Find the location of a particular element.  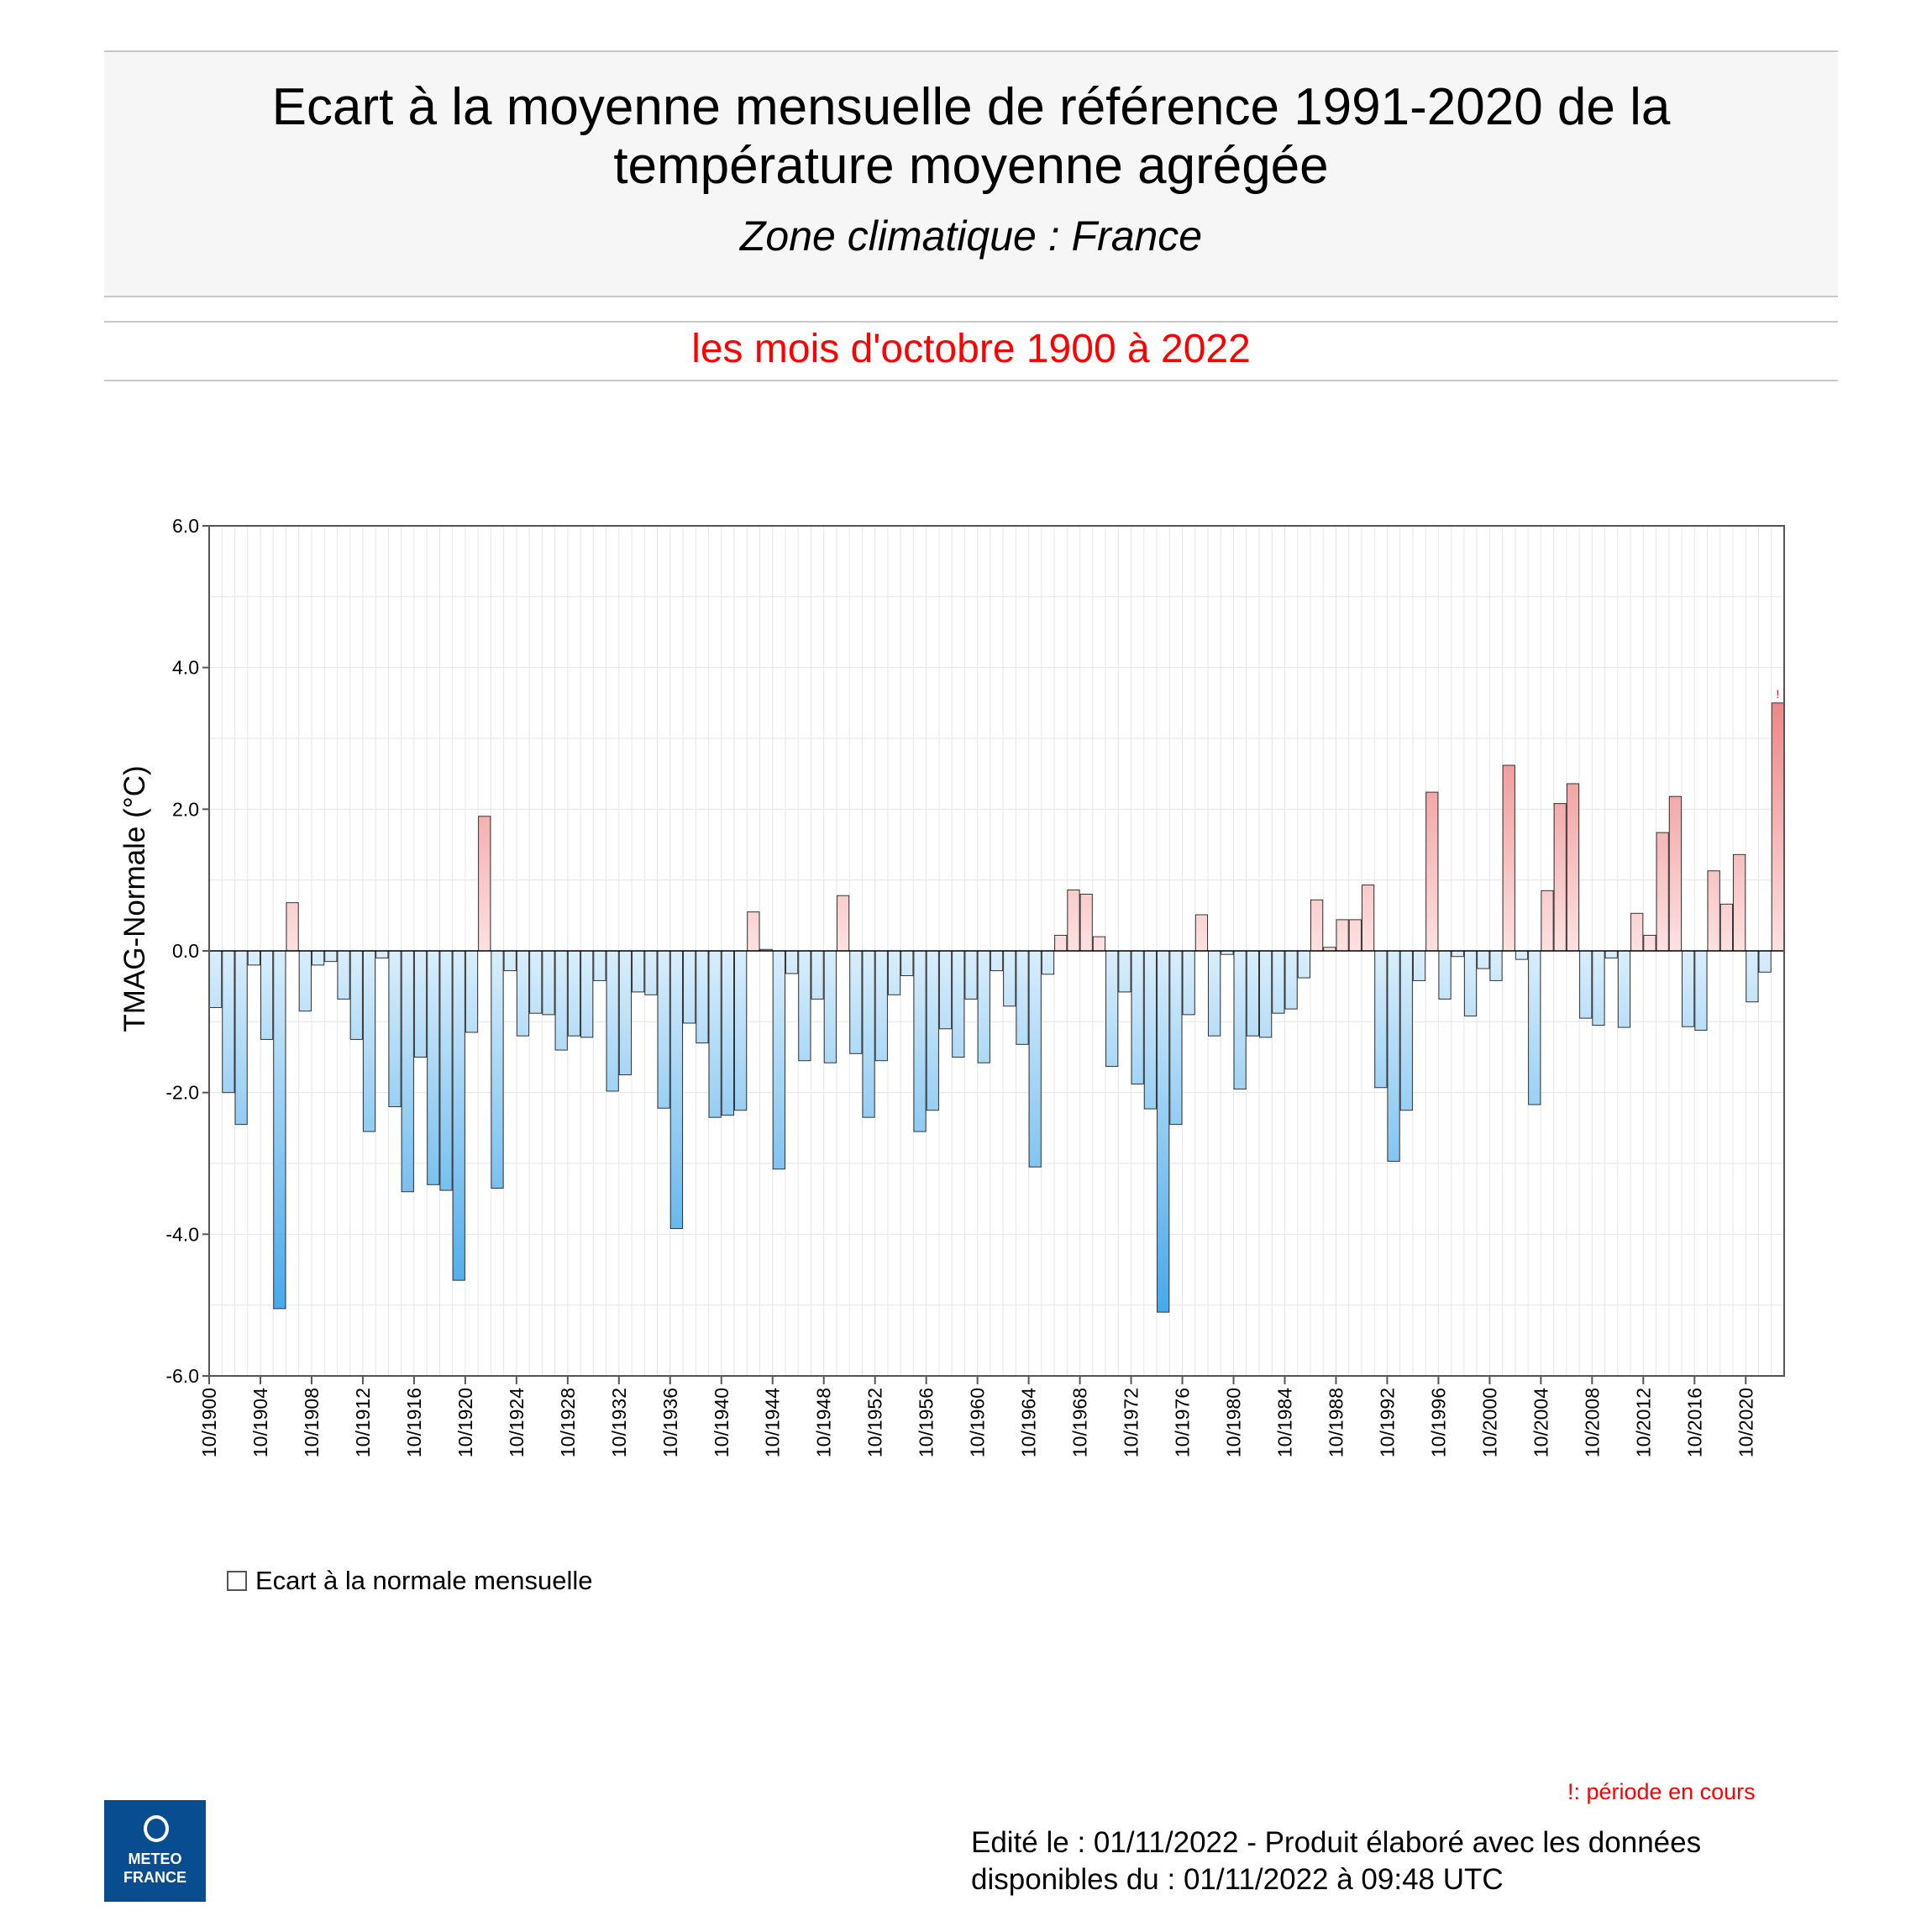

x-tick-label: 10/1916 is located at coordinates (414, 1422).